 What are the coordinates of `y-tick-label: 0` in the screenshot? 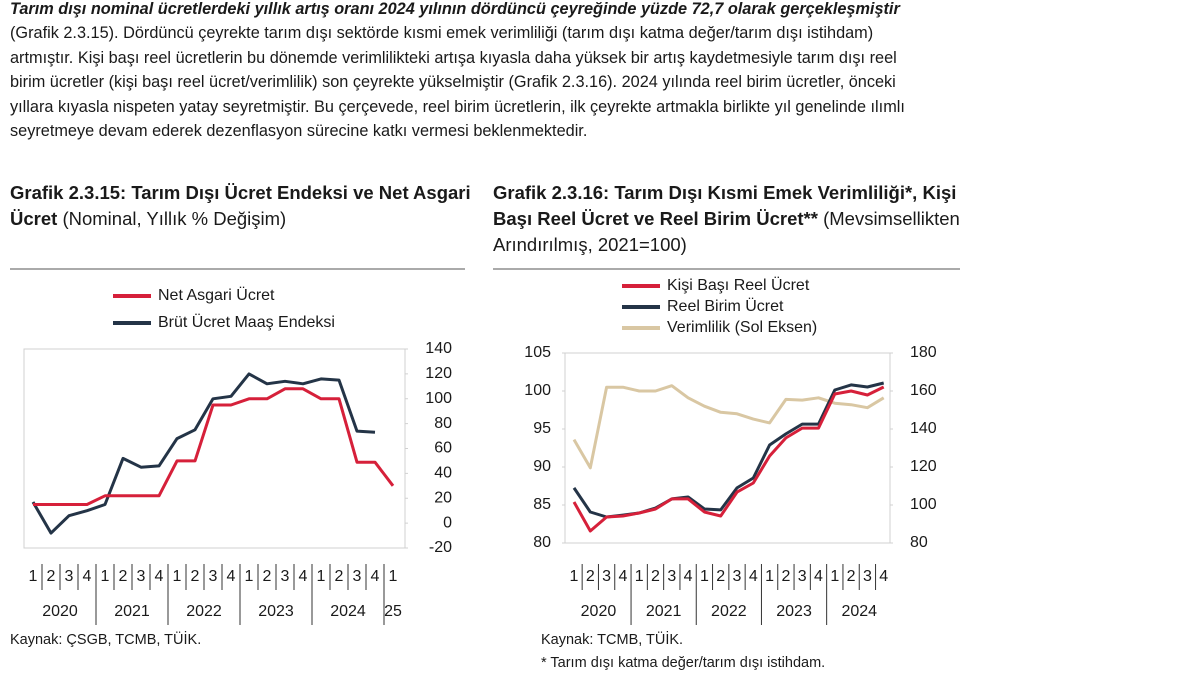 It's located at (447, 522).